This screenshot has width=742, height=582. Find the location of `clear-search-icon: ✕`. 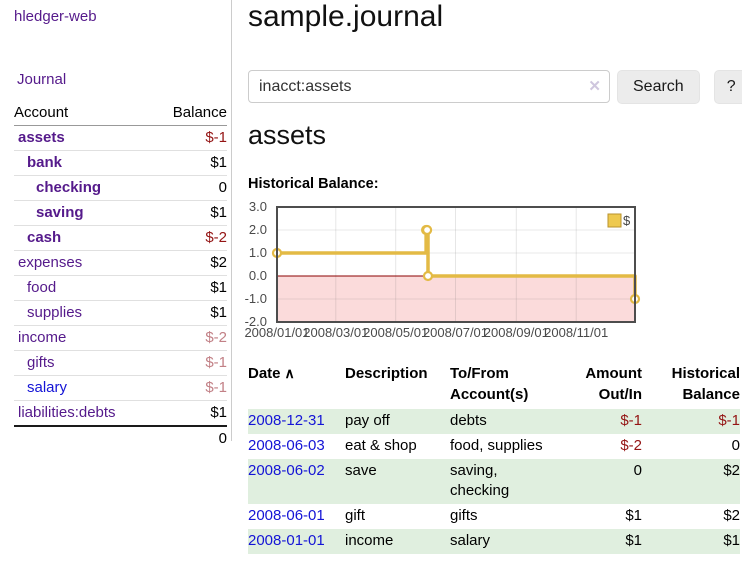

clear-search-icon: ✕ is located at coordinates (594, 86).